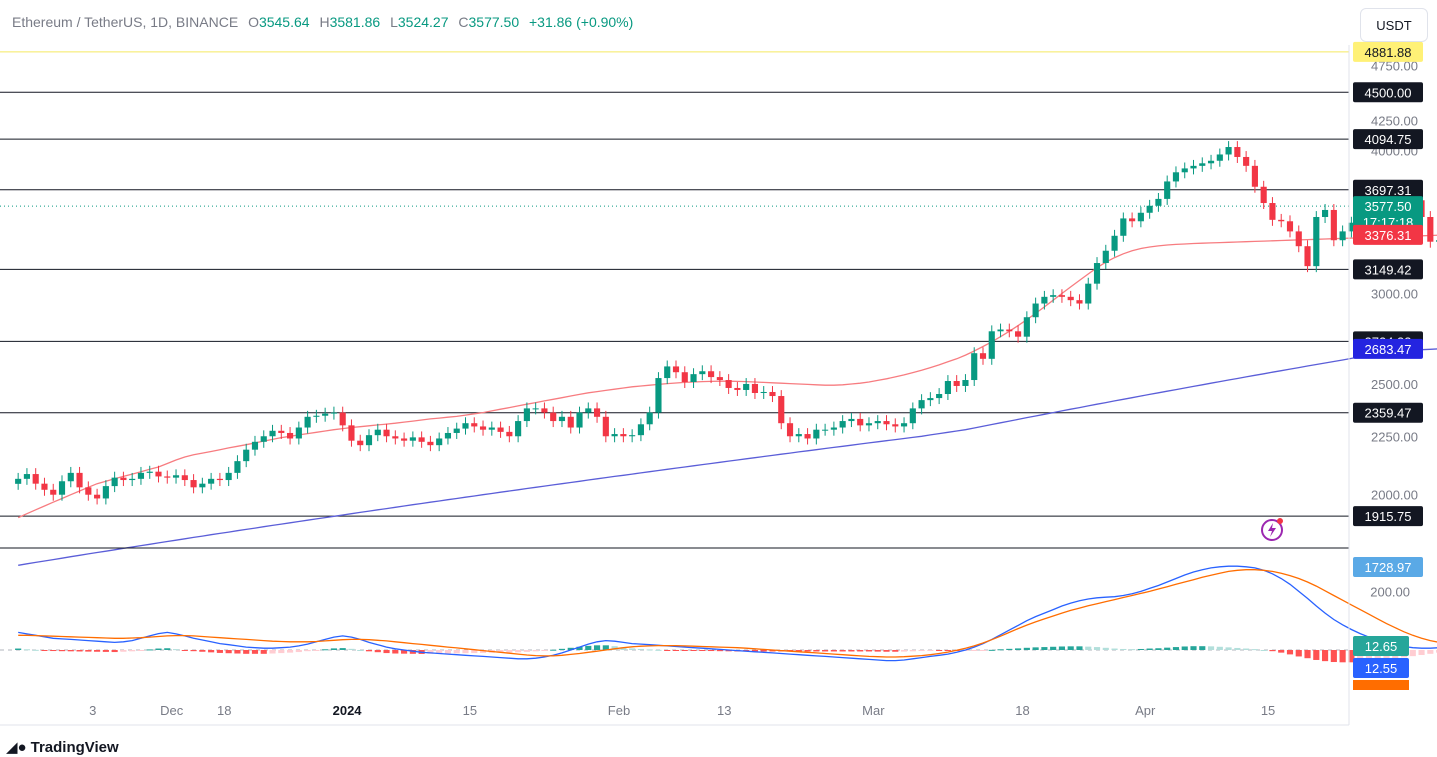  What do you see at coordinates (1394, 65) in the screenshot?
I see `price-tick-label: 4750.00` at bounding box center [1394, 65].